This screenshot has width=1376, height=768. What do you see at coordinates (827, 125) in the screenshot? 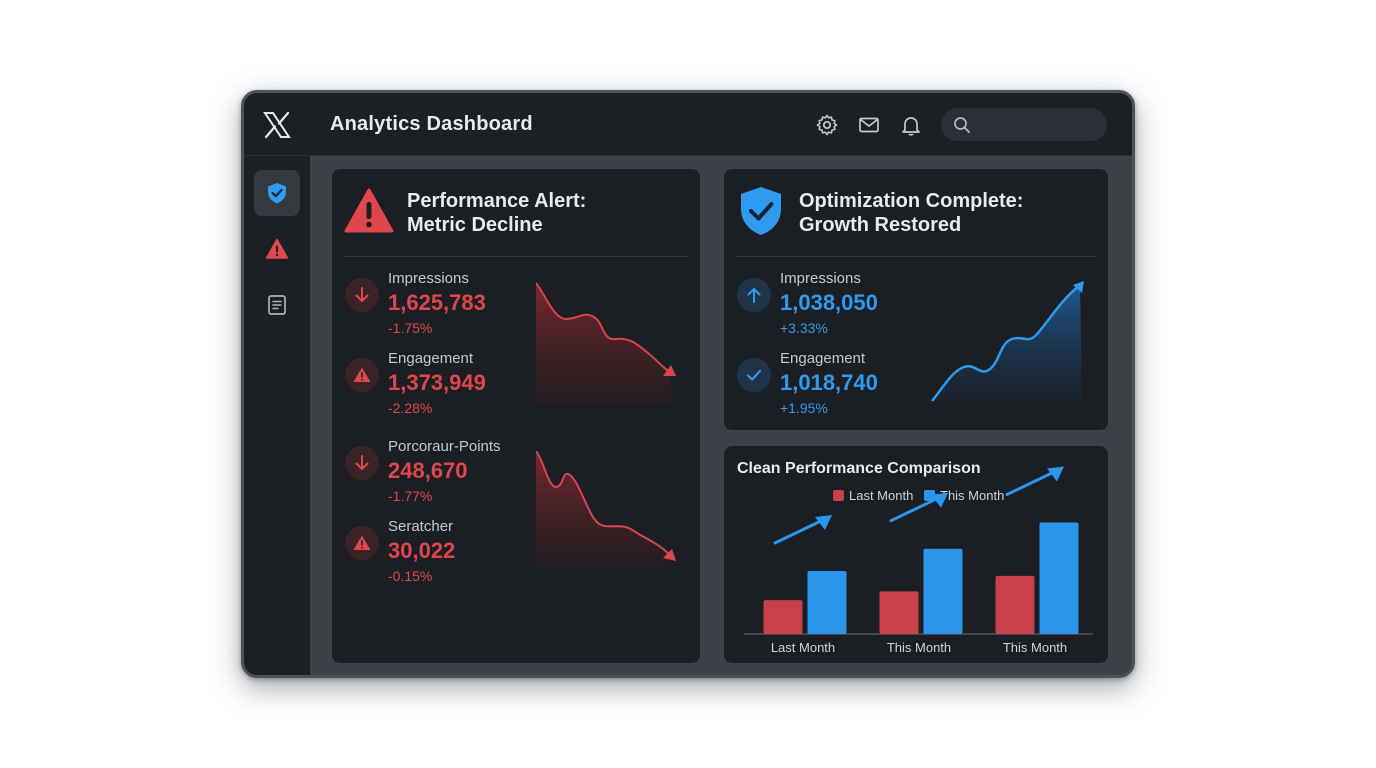
I see `gear-icon` at bounding box center [827, 125].